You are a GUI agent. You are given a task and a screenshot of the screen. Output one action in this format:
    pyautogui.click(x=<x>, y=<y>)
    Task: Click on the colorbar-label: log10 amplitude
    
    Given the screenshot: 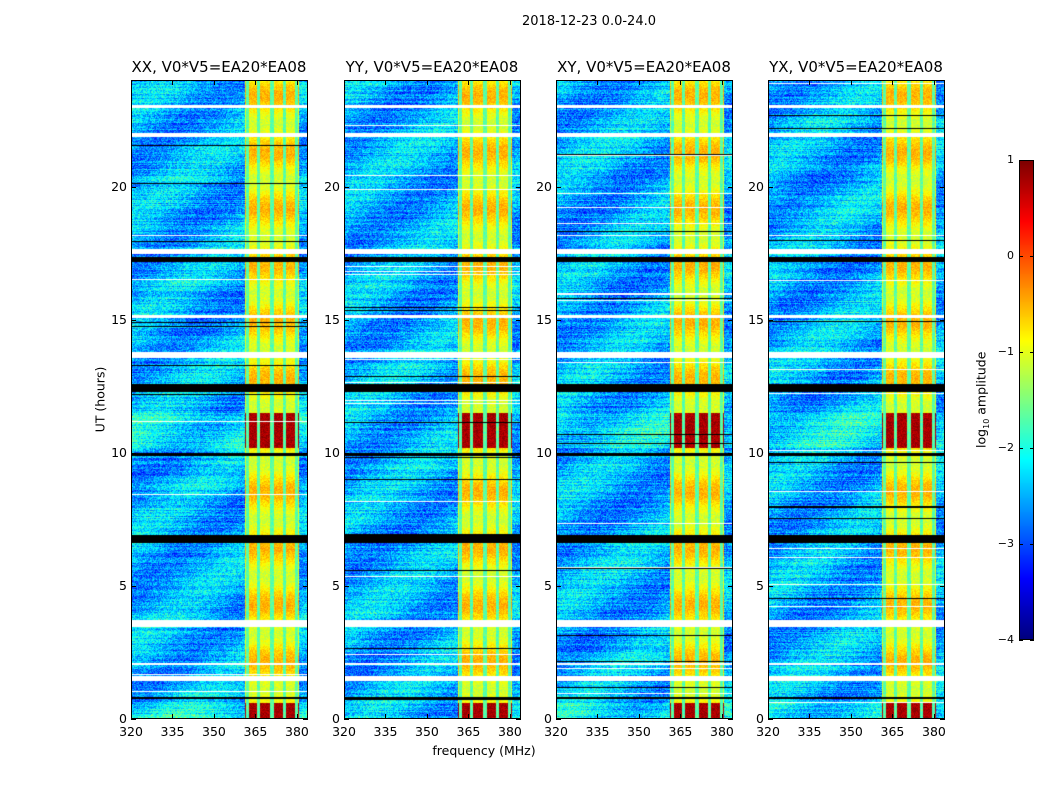 What is the action you would take?
    pyautogui.click(x=982, y=399)
    